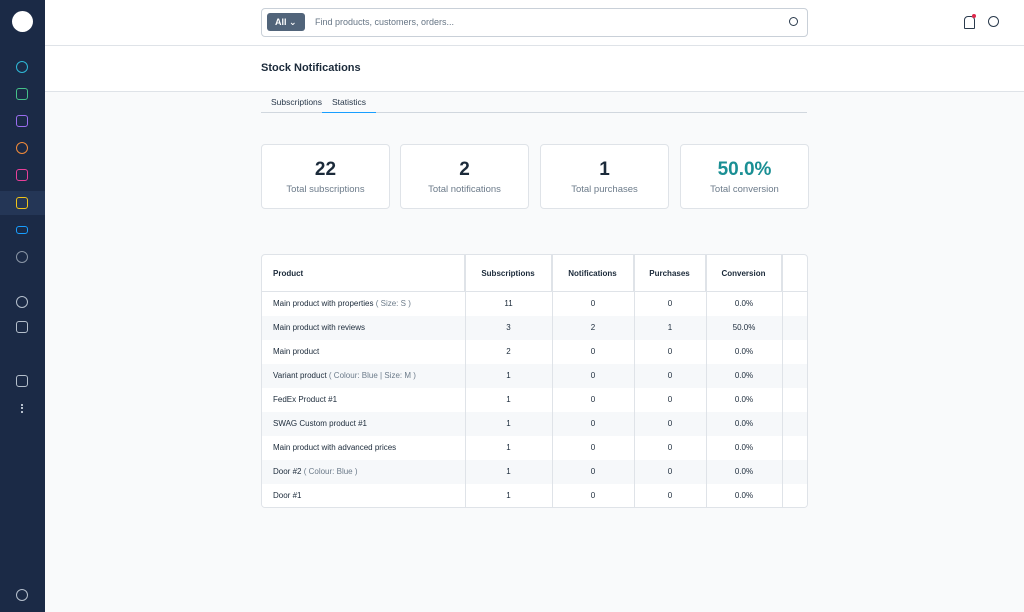 This screenshot has height=612, width=1024. I want to click on filter-label: All, so click(281, 22).